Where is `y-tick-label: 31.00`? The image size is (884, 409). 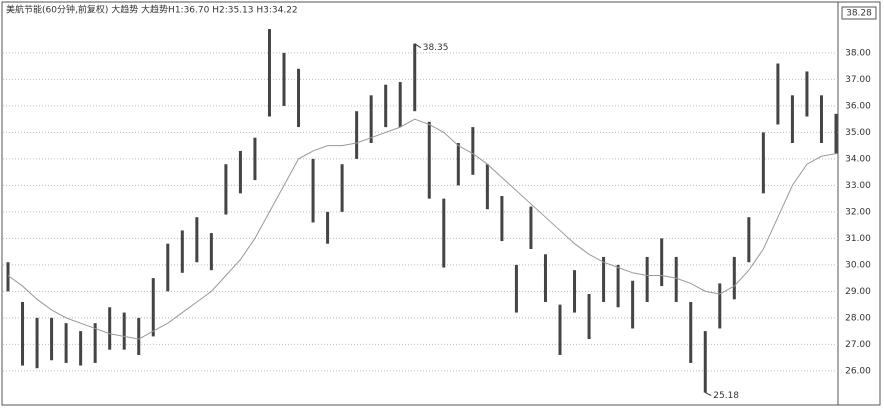
y-tick-label: 31.00 is located at coordinates (858, 239).